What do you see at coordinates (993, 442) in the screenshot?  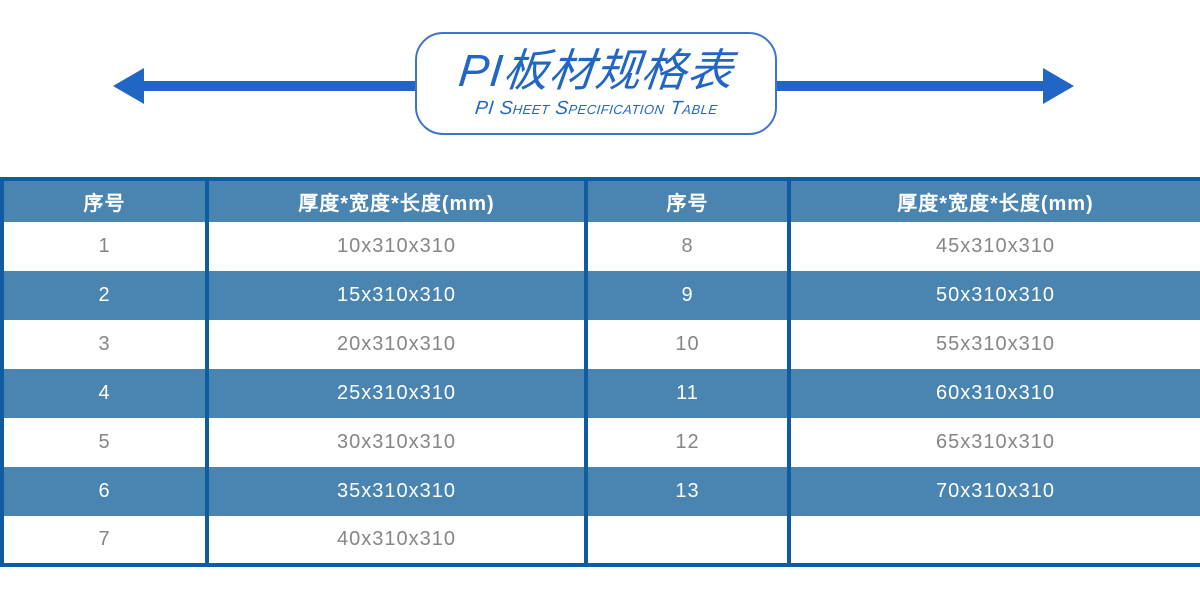 I see `table-cell: 65x310x310` at bounding box center [993, 442].